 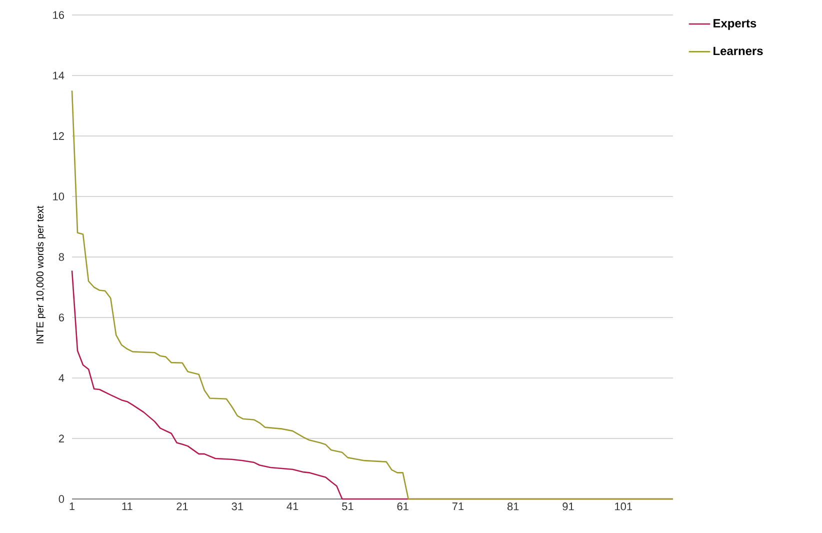 What do you see at coordinates (623, 506) in the screenshot?
I see `x-tick-label: 101` at bounding box center [623, 506].